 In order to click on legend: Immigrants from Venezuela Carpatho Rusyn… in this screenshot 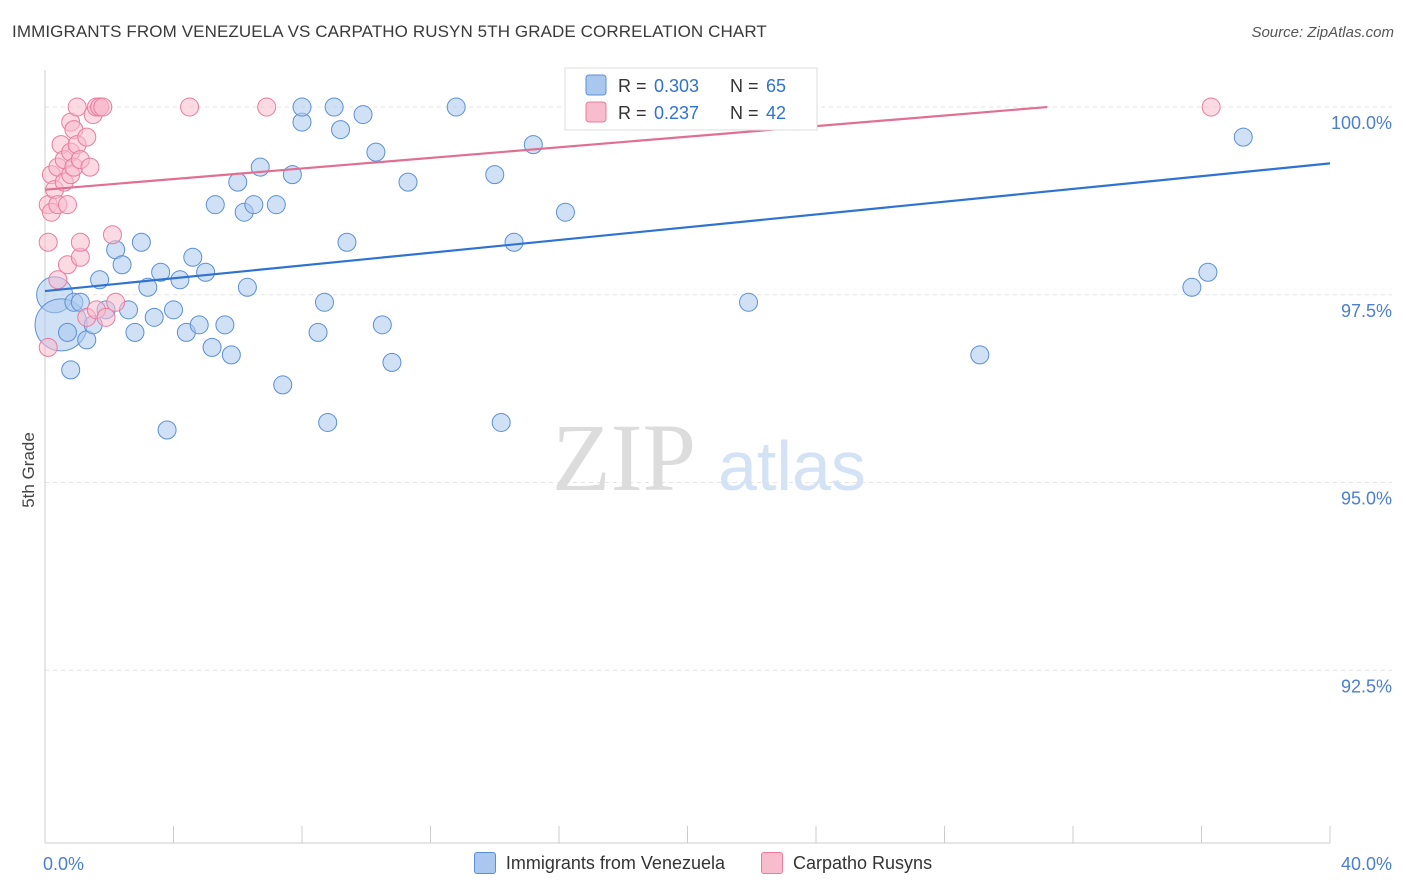, I will do `click(703, 863)`.